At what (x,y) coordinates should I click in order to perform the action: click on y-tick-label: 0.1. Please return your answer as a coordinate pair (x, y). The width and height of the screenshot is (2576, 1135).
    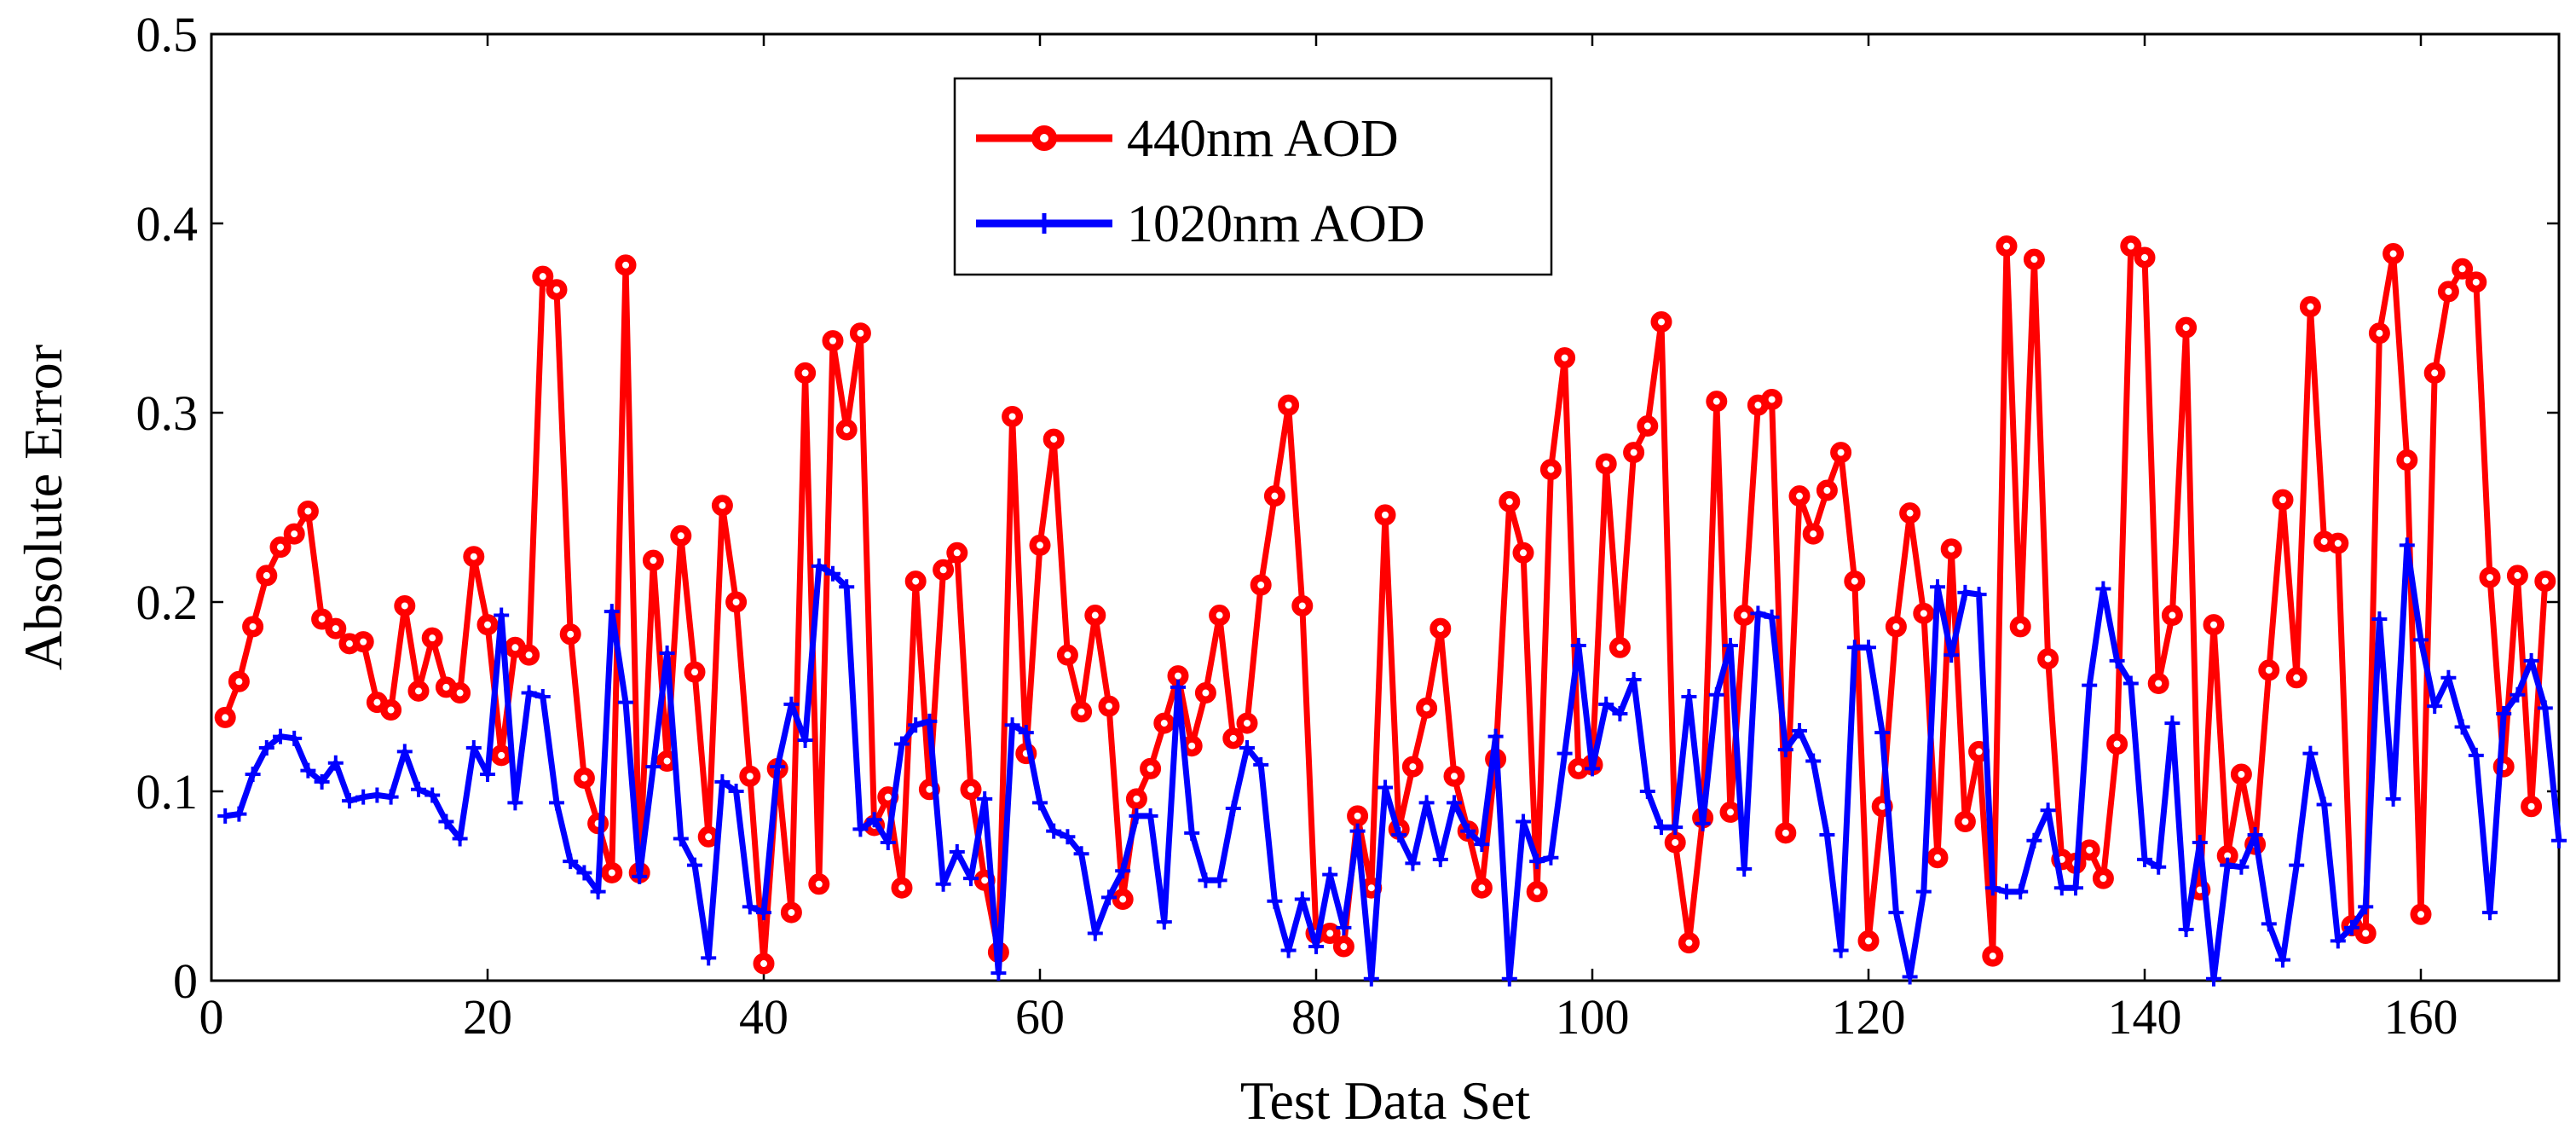
    Looking at the image, I should click on (167, 792).